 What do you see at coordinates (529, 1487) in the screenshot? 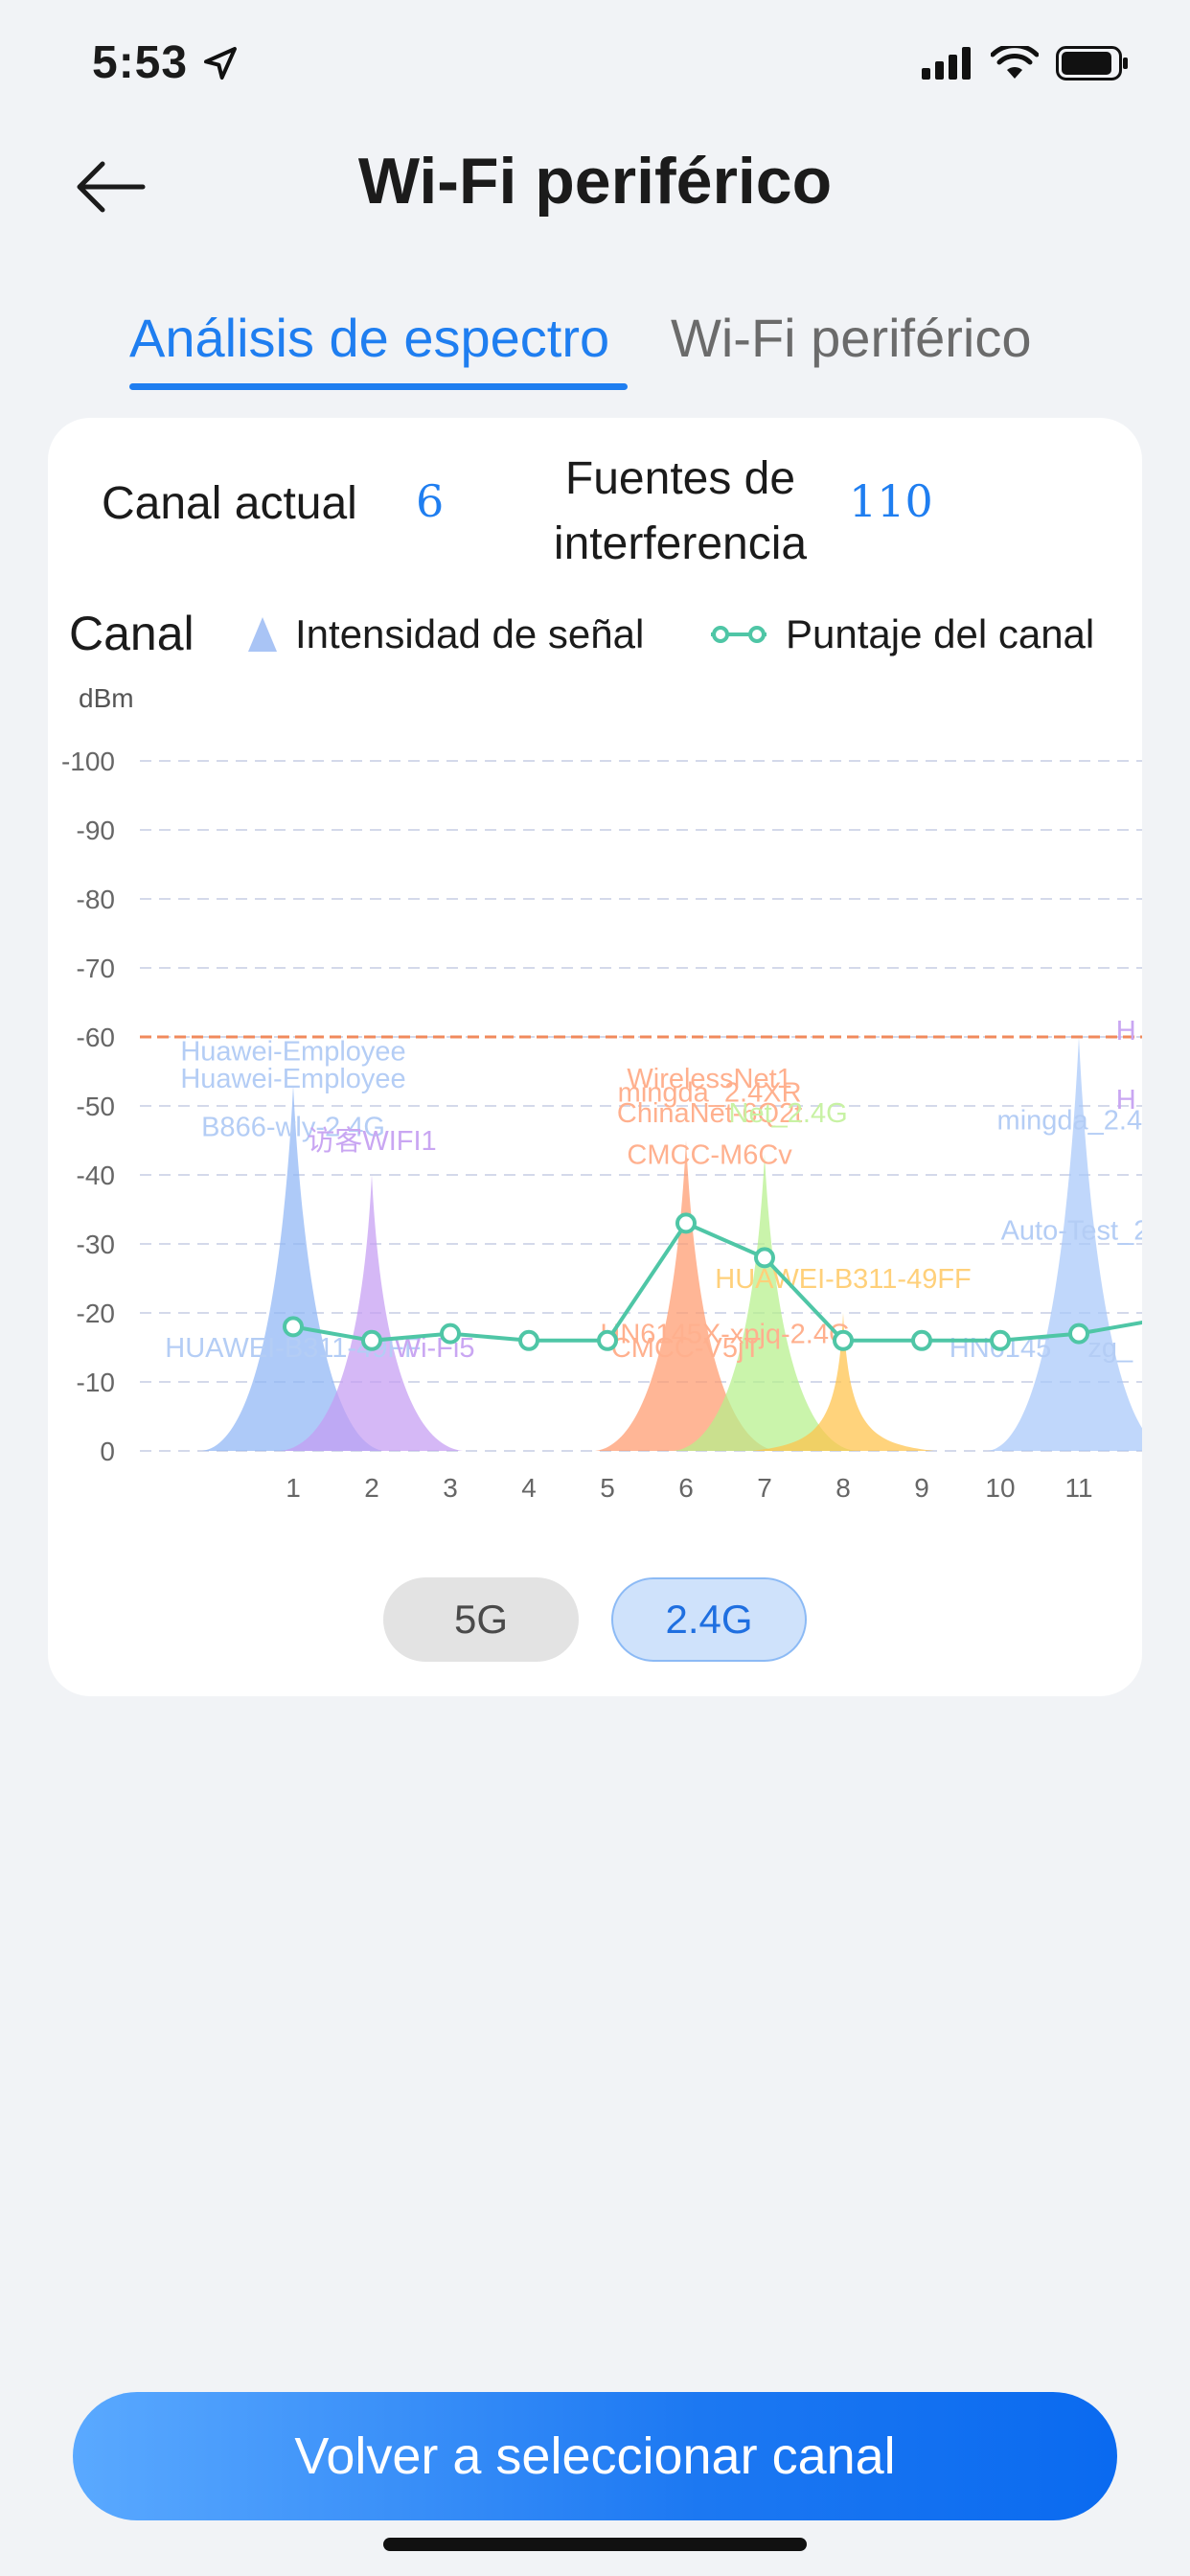
I see `x-tick-label: 4` at bounding box center [529, 1487].